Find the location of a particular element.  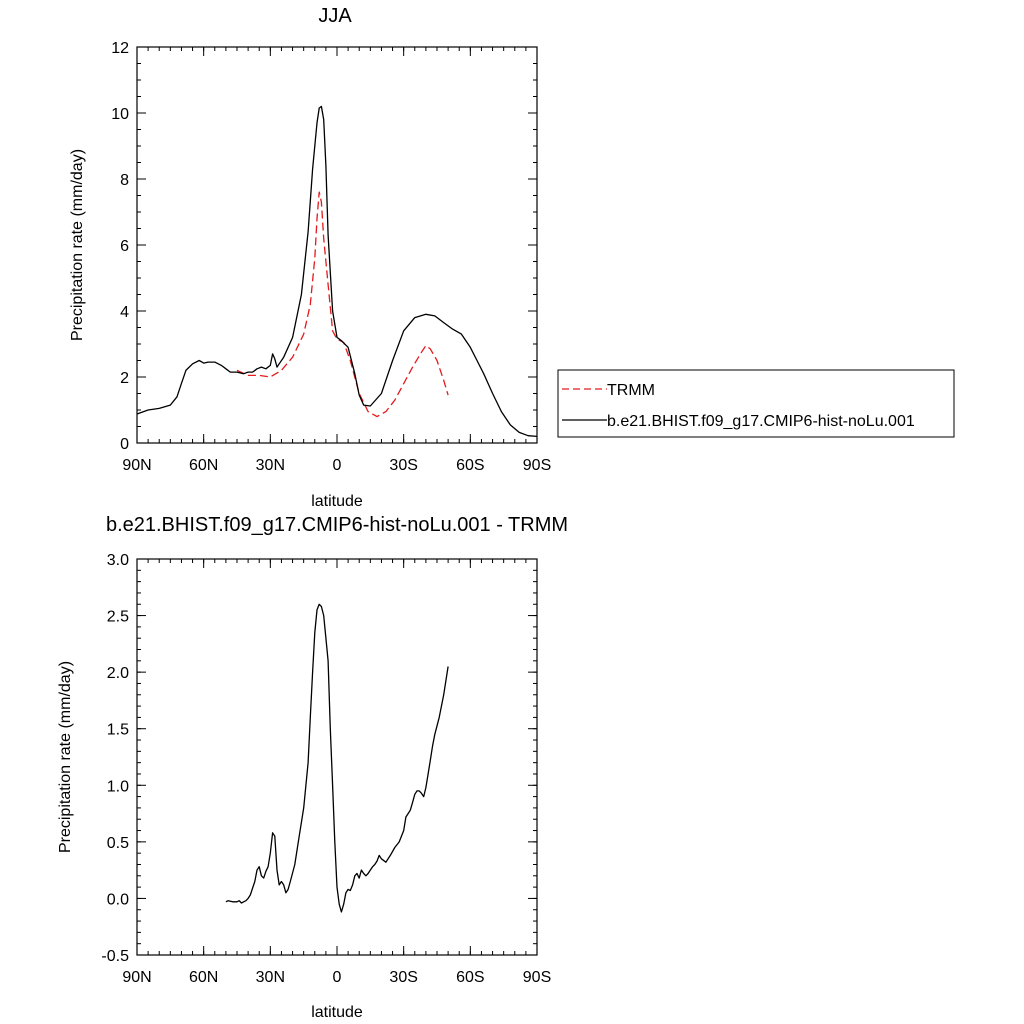

top-plot-x-tick-label: 90S is located at coordinates (537, 465).